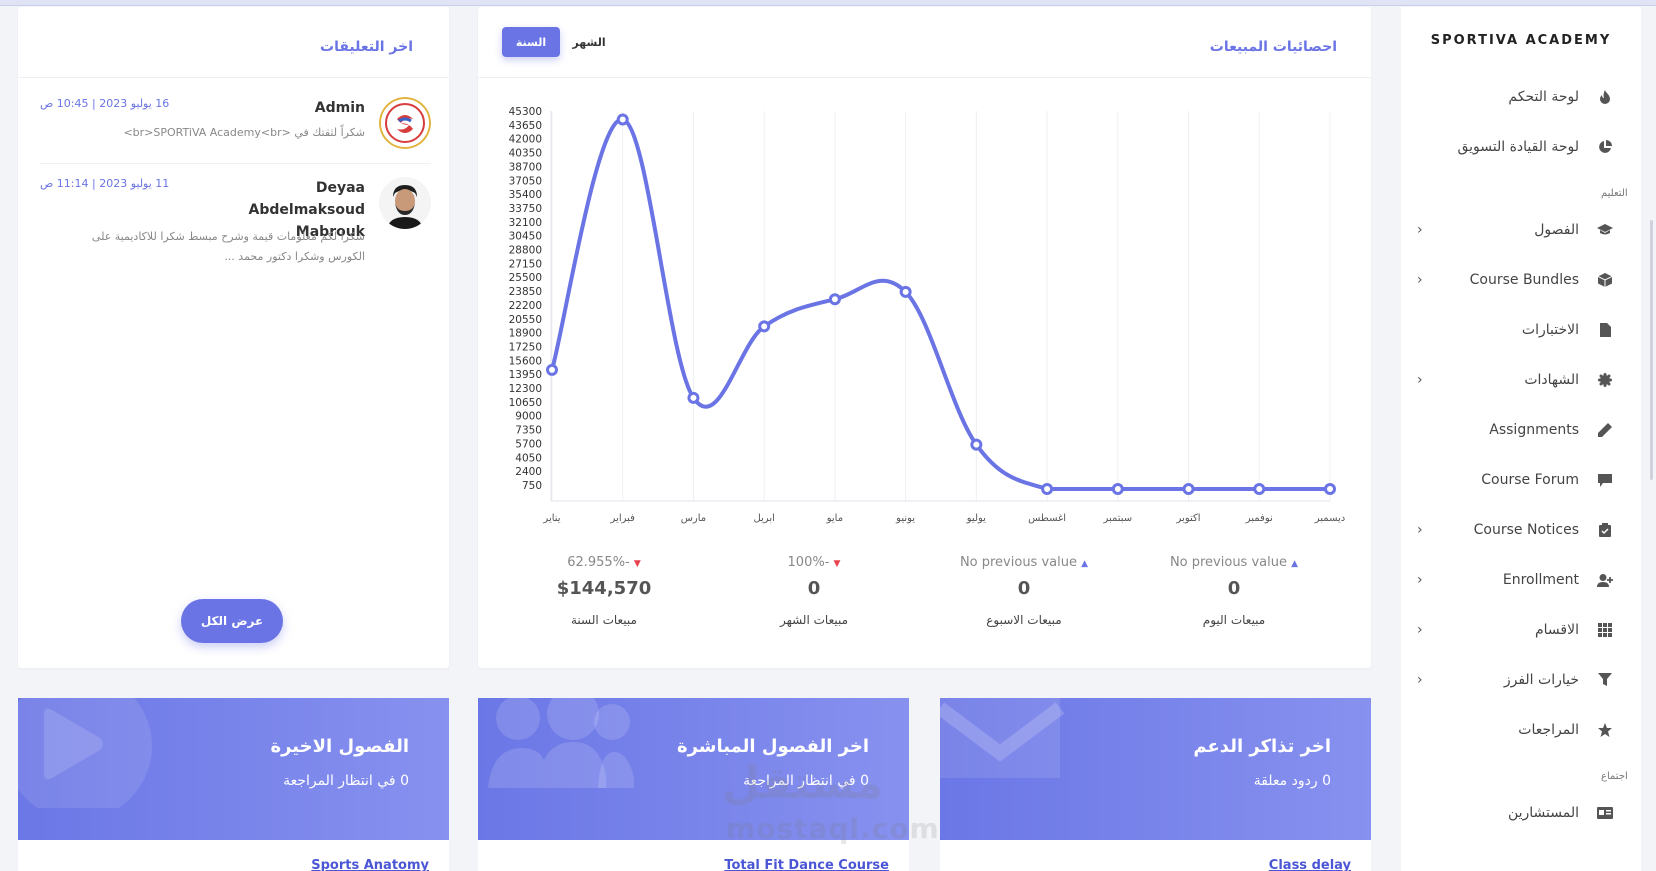  I want to click on sidebar-item-consultants: المستشارين, so click(1521, 813).